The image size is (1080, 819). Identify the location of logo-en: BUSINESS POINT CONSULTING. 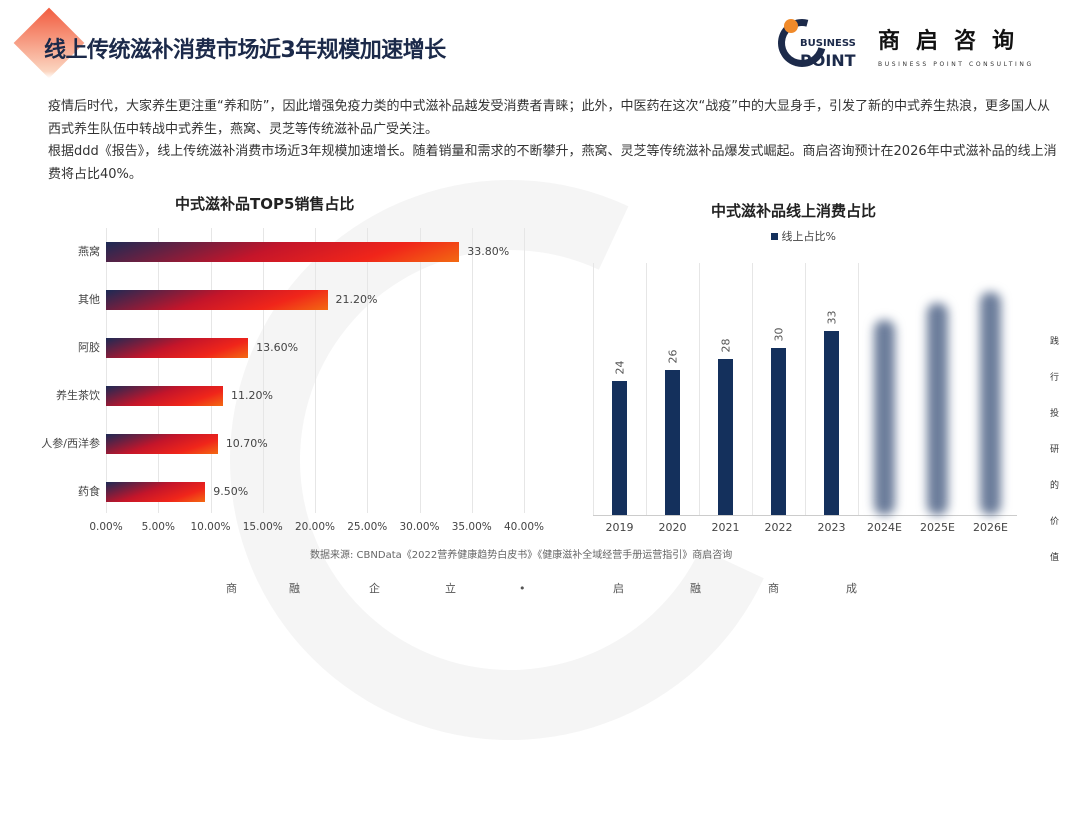
(956, 64).